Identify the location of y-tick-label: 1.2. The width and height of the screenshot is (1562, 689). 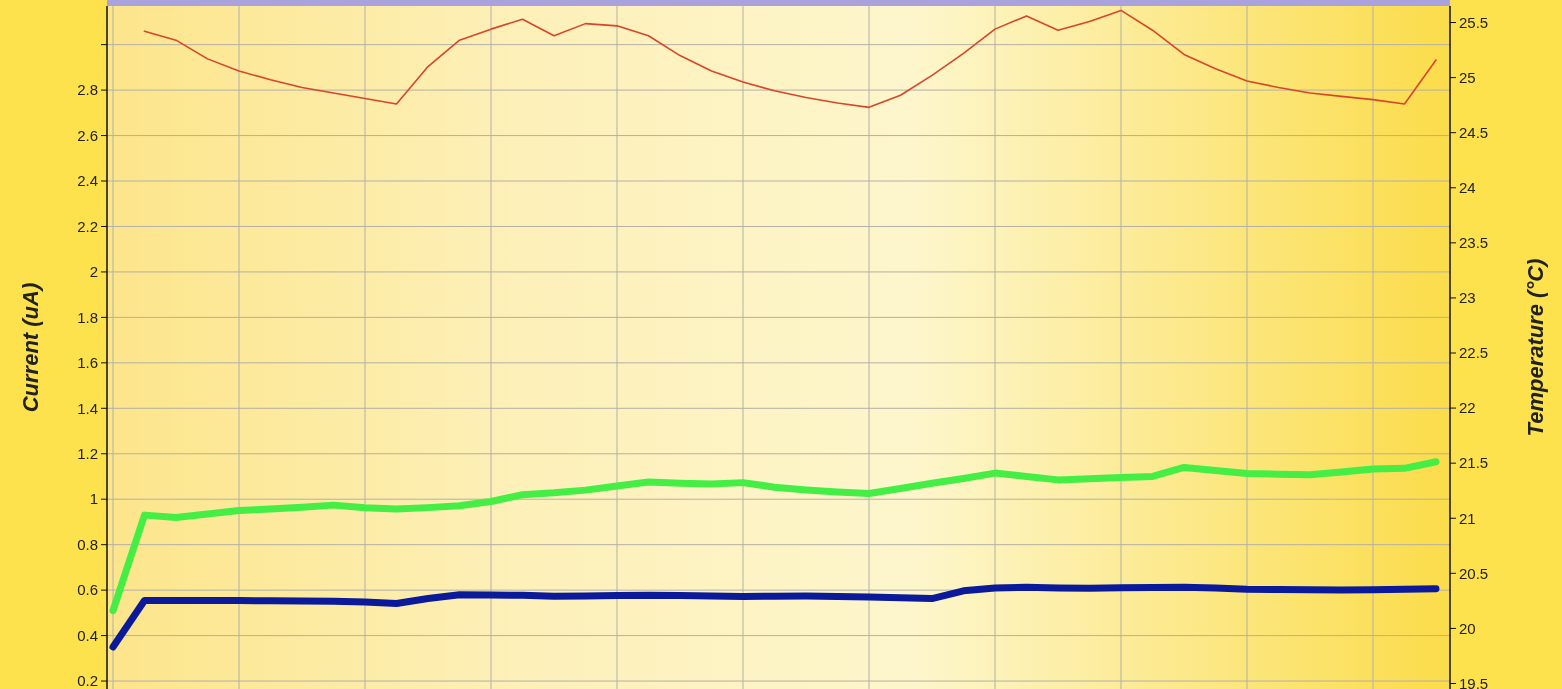
(87, 454).